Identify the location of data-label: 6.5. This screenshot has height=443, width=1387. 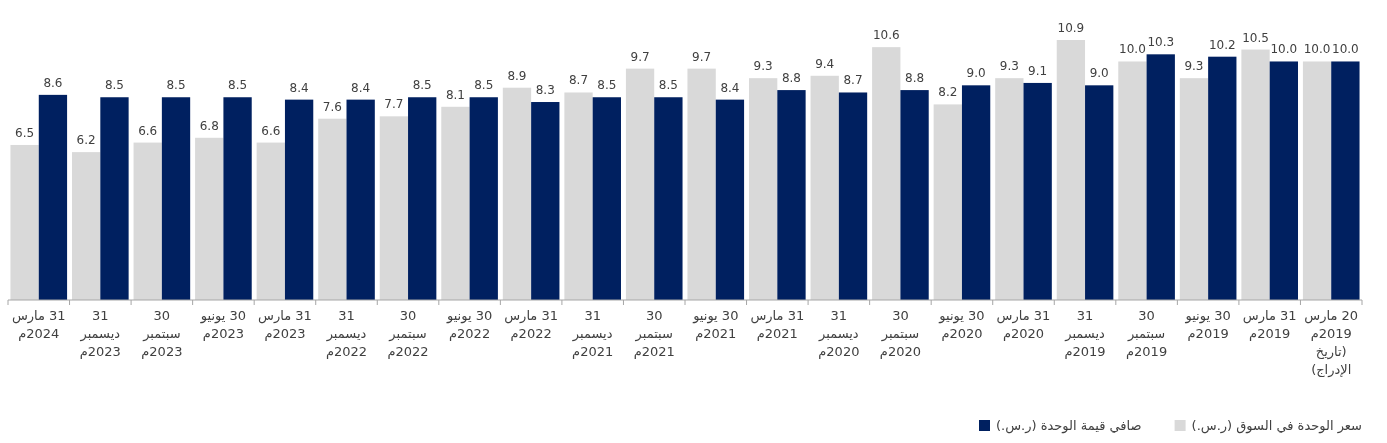
(25, 132).